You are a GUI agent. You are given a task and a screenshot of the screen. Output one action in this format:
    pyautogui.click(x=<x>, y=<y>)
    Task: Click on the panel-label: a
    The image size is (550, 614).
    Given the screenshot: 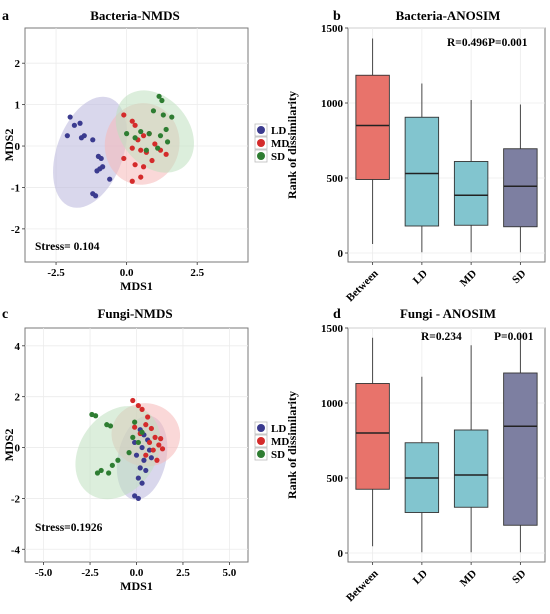 What is the action you would take?
    pyautogui.click(x=5, y=16)
    